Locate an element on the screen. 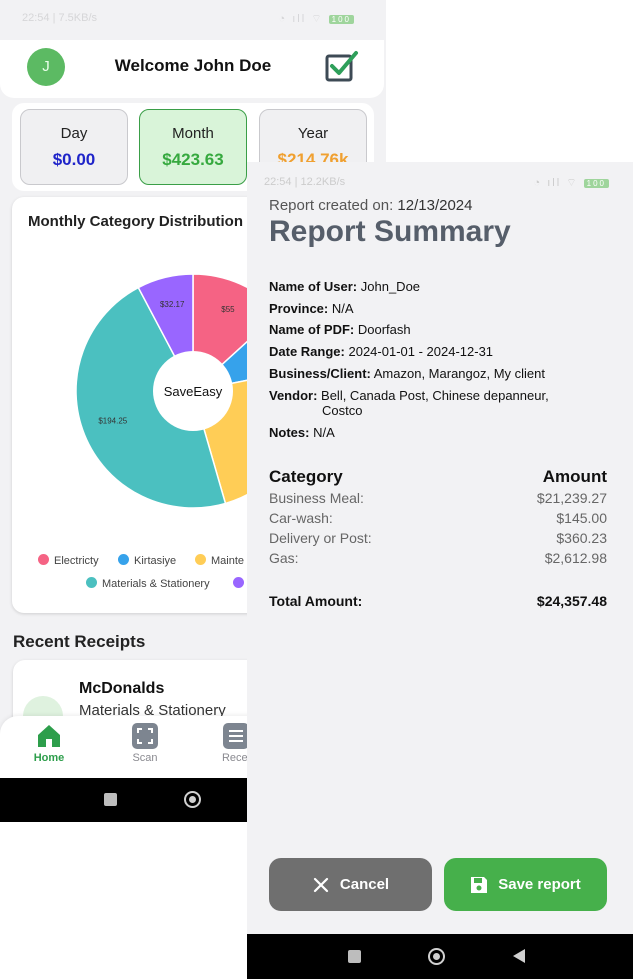 The height and width of the screenshot is (979, 633). legend-item: Kirtasiye is located at coordinates (147, 560).